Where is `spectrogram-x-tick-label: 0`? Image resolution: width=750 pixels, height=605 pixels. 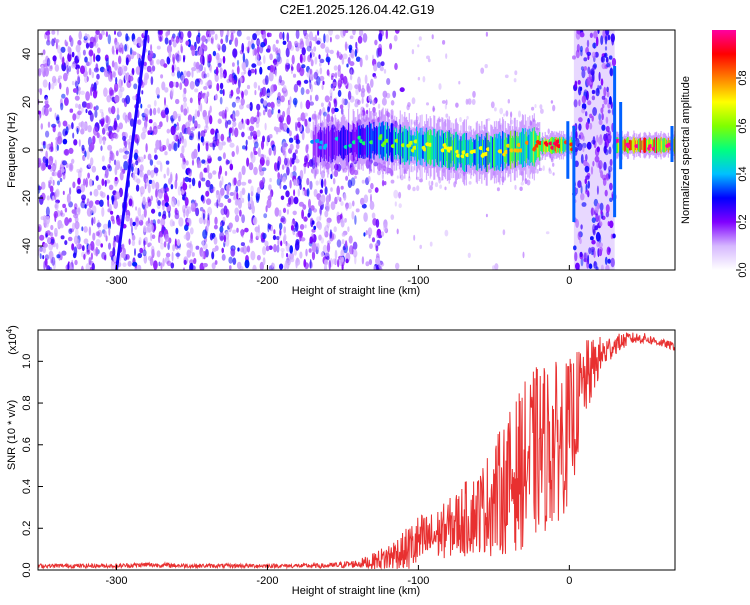 spectrogram-x-tick-label: 0 is located at coordinates (569, 281).